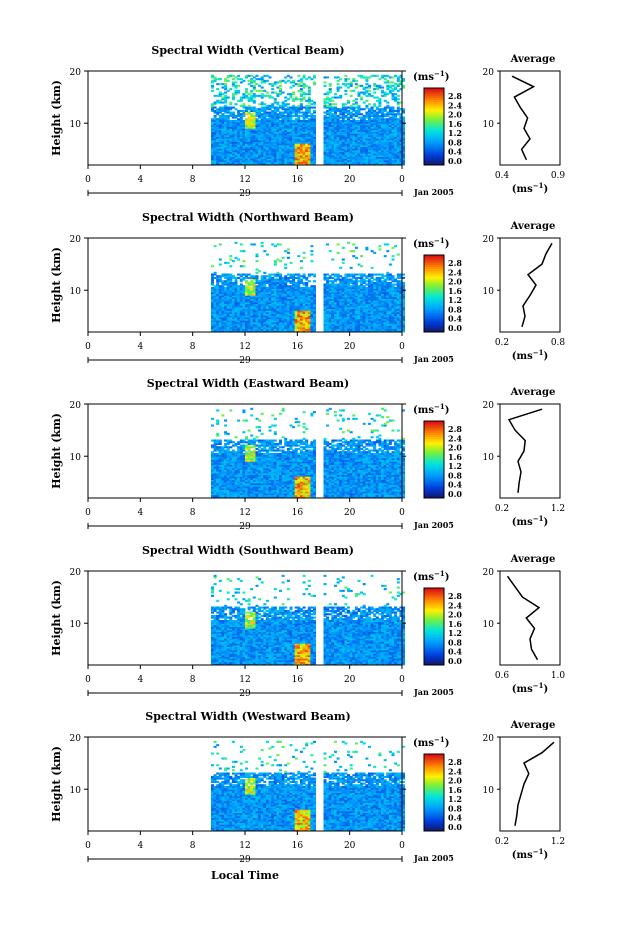 This screenshot has height=929, width=619. Describe the element at coordinates (433, 192) in the screenshot. I see `date-label: Jan 2005` at that location.